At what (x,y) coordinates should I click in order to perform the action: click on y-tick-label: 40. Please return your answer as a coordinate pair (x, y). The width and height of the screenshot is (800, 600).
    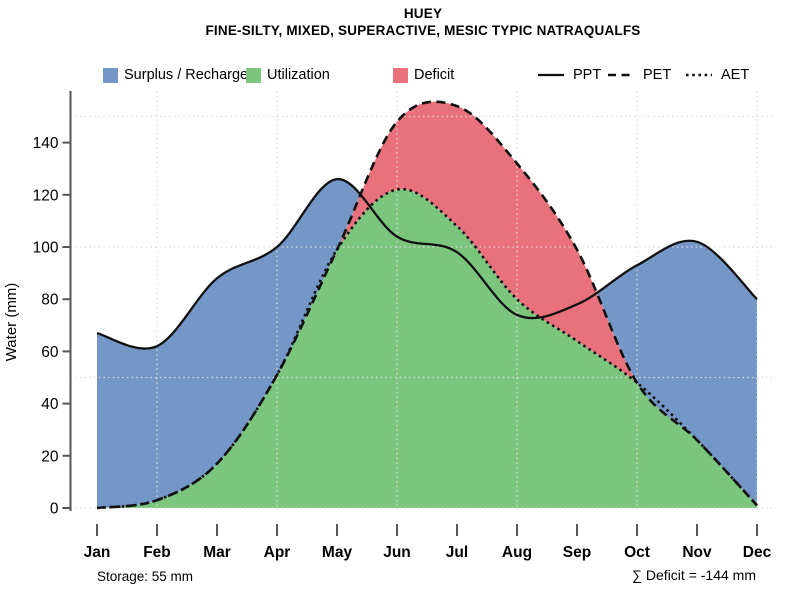
    Looking at the image, I should click on (50, 404).